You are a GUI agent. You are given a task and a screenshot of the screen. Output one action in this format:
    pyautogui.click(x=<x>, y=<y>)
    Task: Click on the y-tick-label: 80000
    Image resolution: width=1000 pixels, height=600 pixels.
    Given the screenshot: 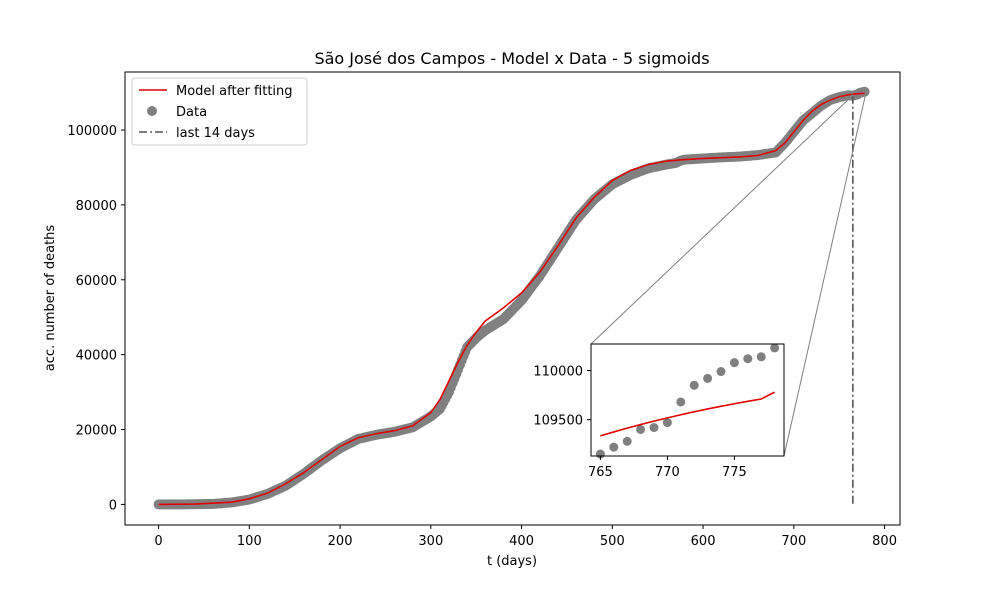 What is the action you would take?
    pyautogui.click(x=96, y=206)
    